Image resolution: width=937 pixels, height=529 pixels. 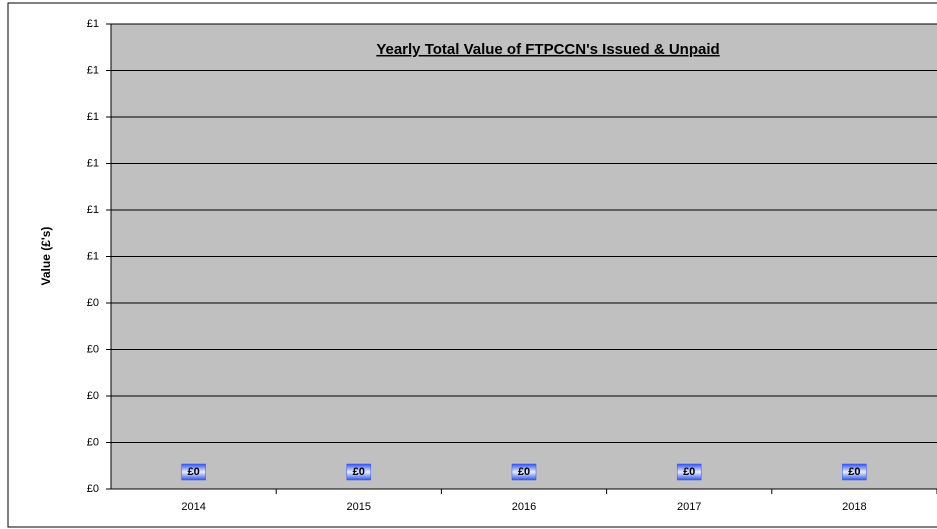 I want to click on x-tick-label: 2015, so click(x=359, y=507).